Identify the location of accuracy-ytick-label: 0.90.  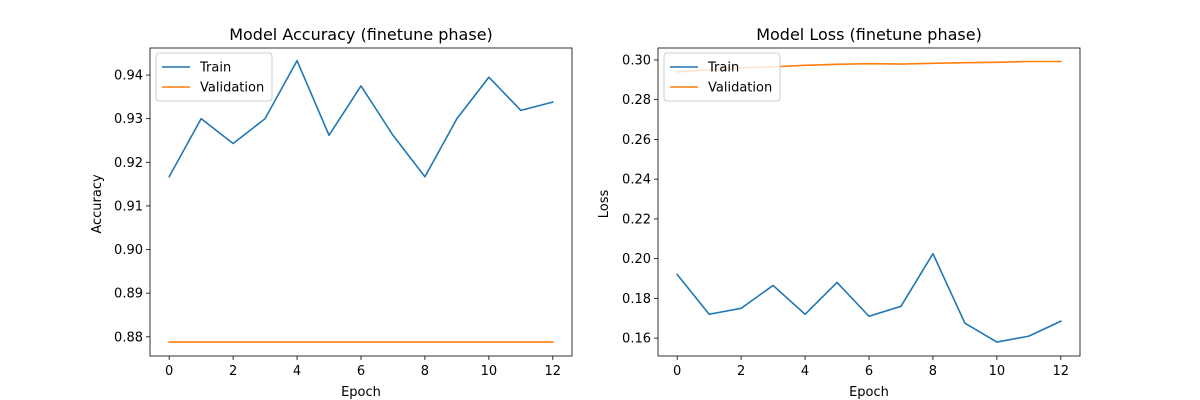
(128, 250).